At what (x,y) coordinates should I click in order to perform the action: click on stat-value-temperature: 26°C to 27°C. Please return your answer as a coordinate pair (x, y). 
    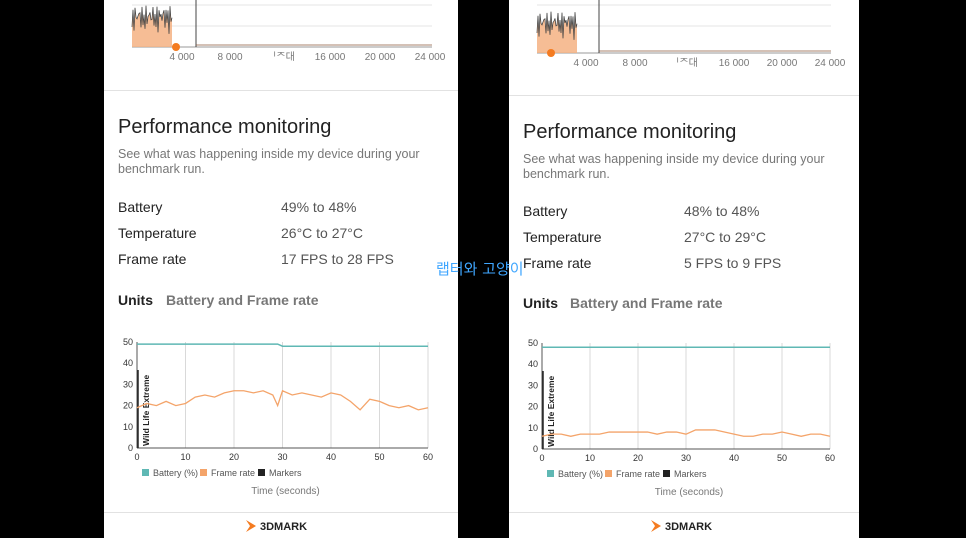
    Looking at the image, I should click on (322, 233).